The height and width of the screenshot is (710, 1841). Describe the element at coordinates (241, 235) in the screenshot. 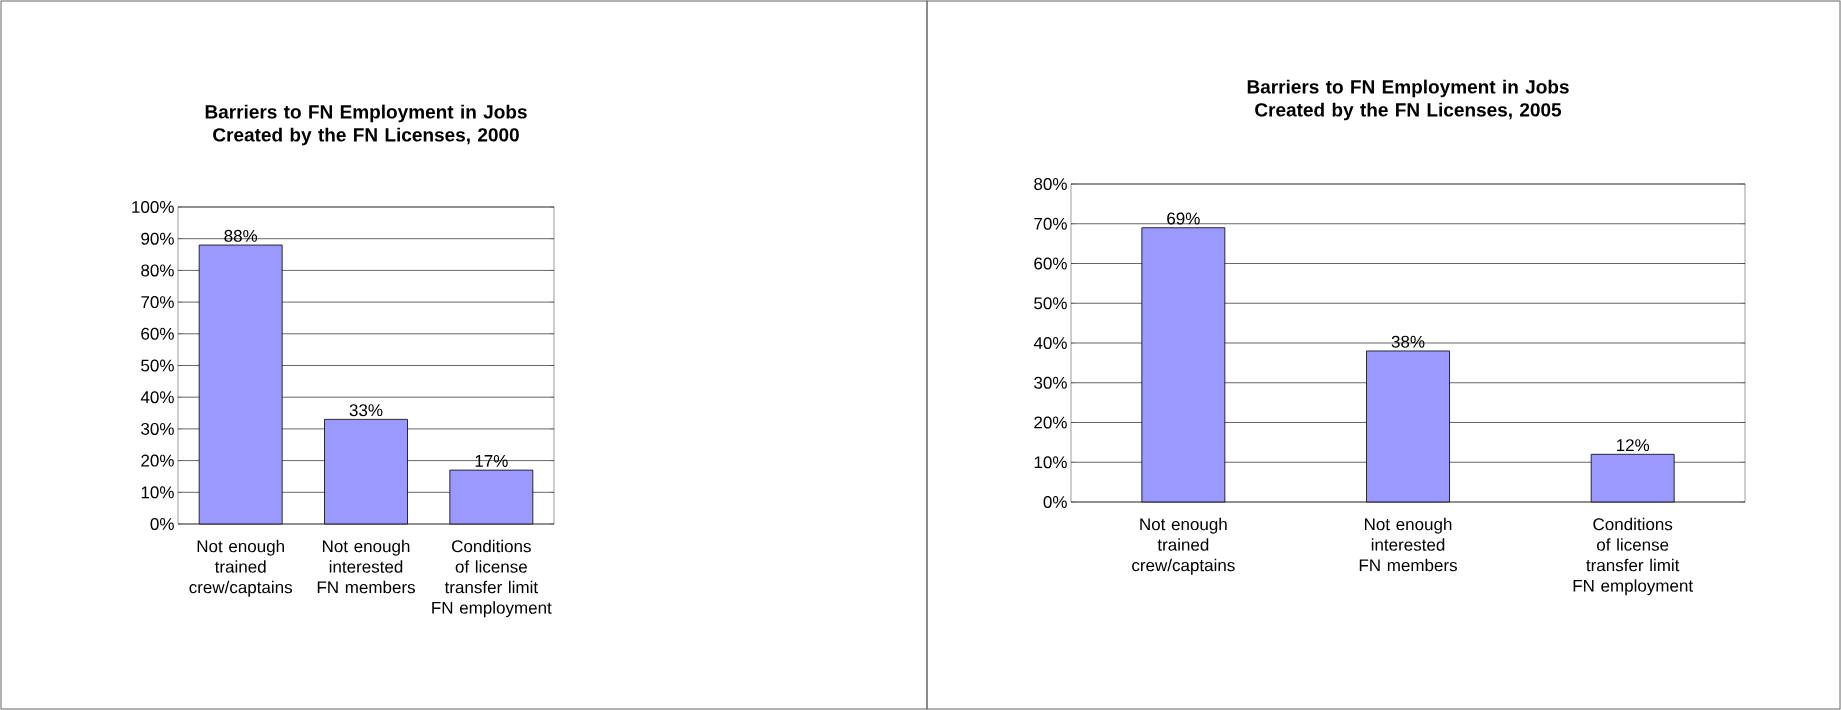

I see `data-label: 88%` at that location.